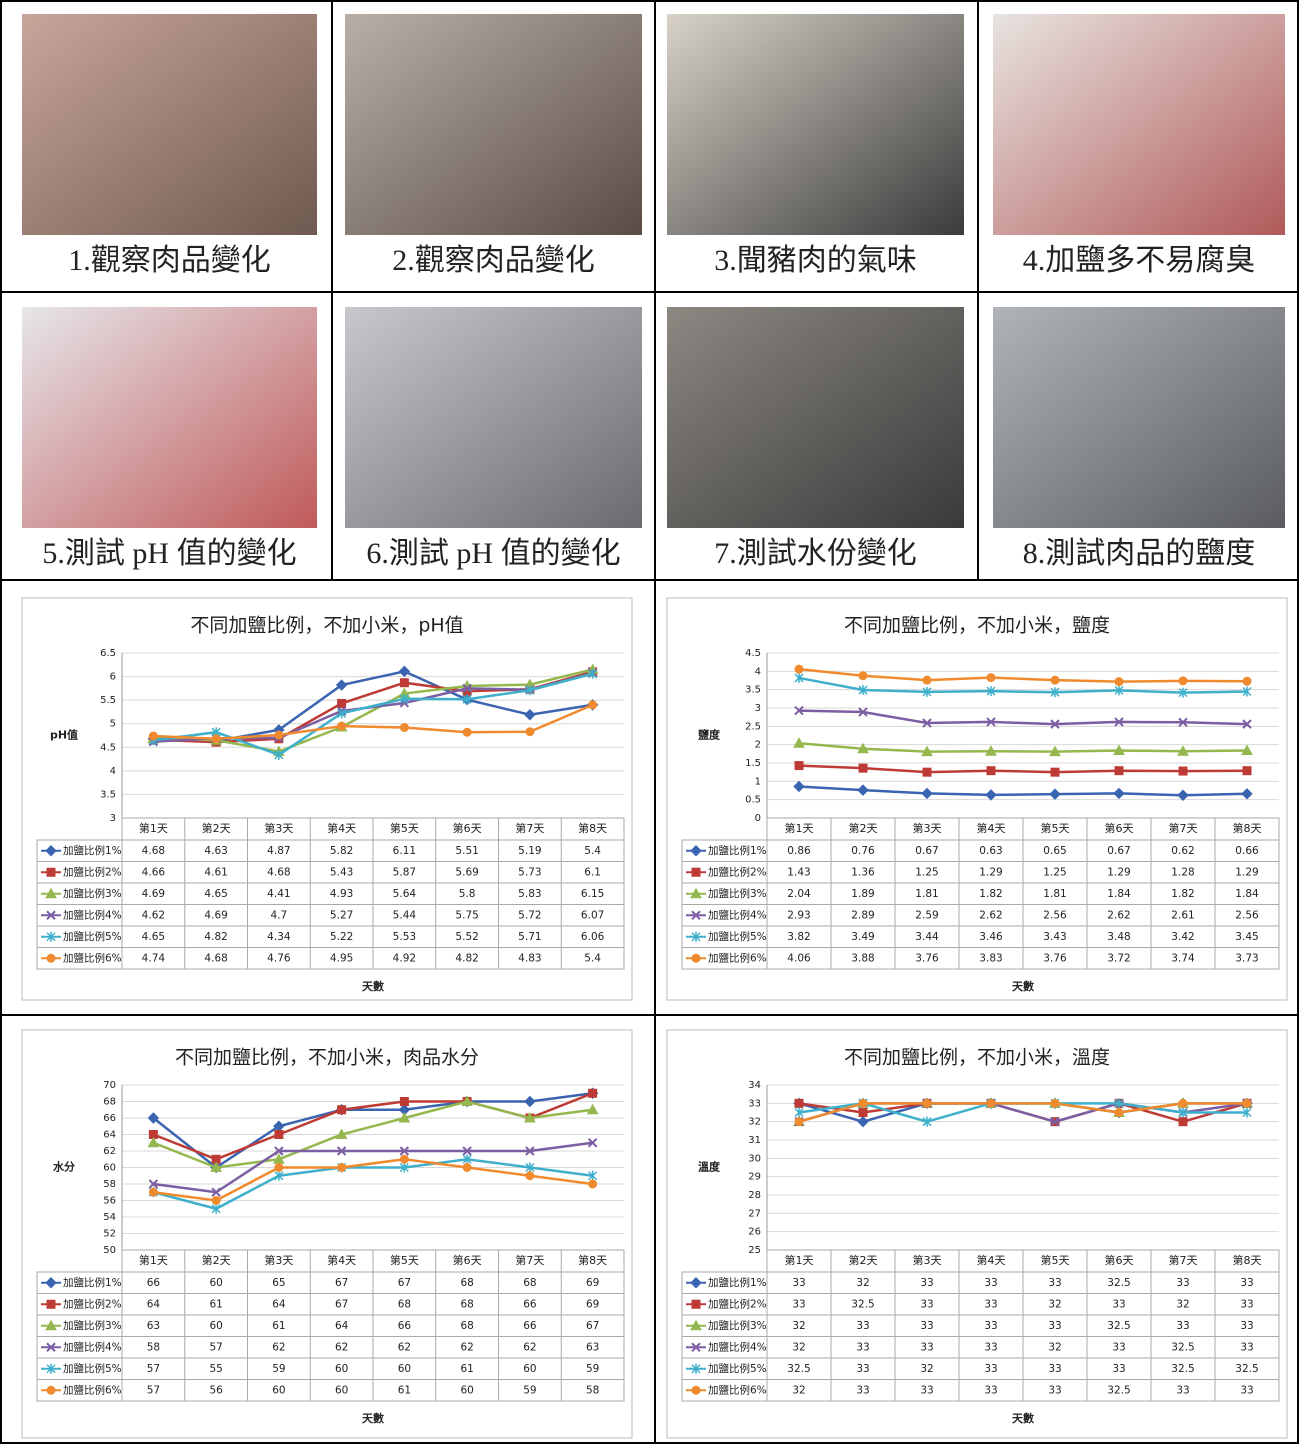 This screenshot has width=1299, height=1444. What do you see at coordinates (405, 894) in the screenshot?
I see `table-cell: 5.64` at bounding box center [405, 894].